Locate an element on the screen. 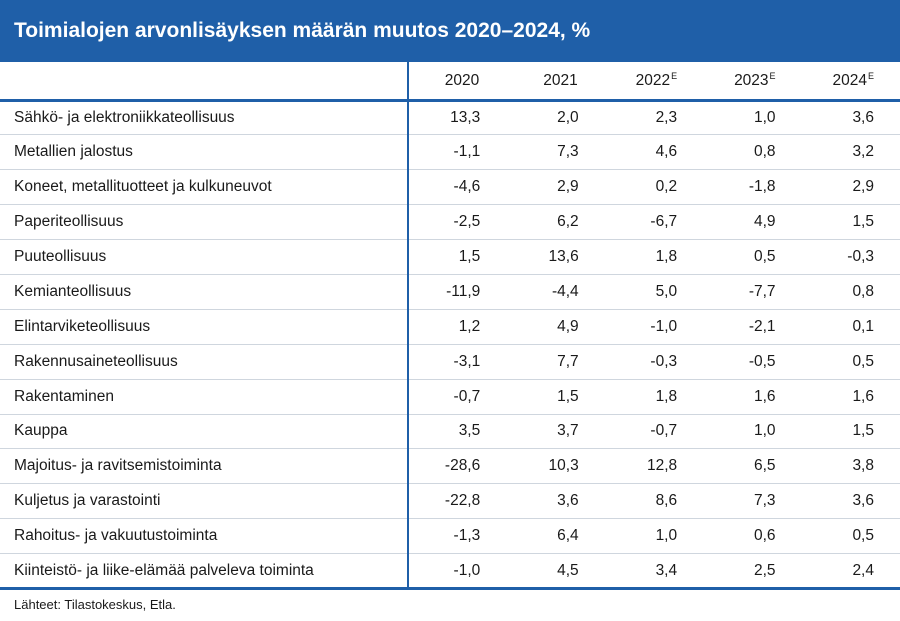  value-cell: 3,4 is located at coordinates (666, 570).